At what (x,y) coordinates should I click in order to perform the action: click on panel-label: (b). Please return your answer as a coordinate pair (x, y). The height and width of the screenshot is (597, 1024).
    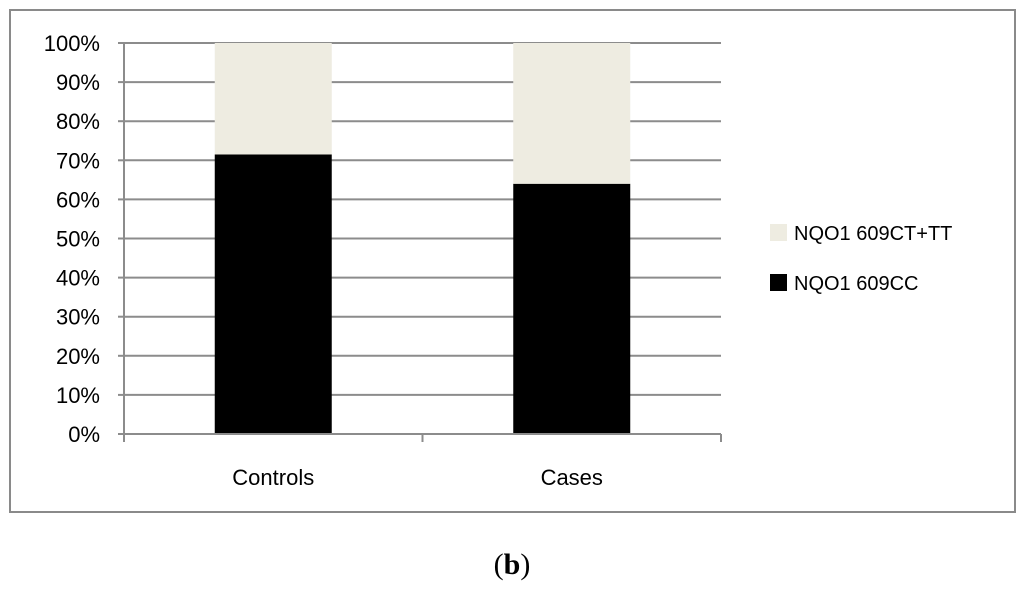
    Looking at the image, I should click on (512, 565).